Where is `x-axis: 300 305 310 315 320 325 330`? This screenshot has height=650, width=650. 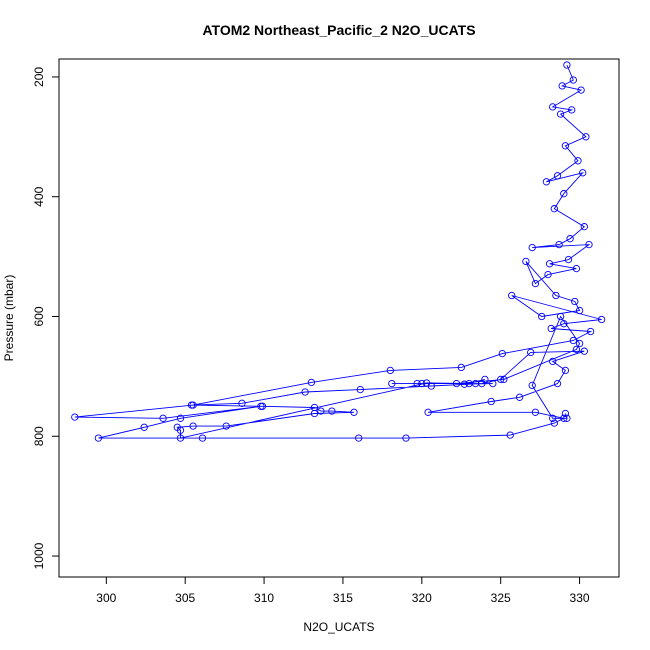
x-axis: 300 305 310 315 320 325 330 is located at coordinates (343, 591).